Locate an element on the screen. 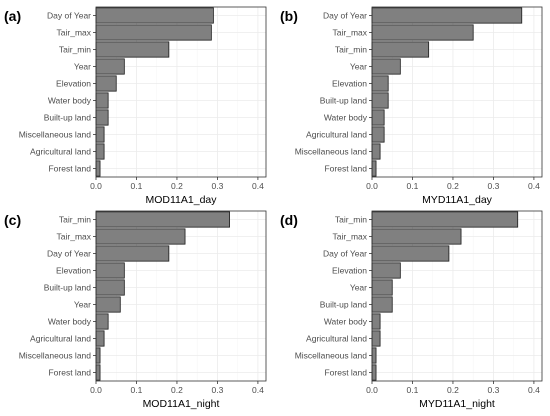 This screenshot has height=416, width=550. x-axis-title: MYD11A1_night is located at coordinates (457, 404).